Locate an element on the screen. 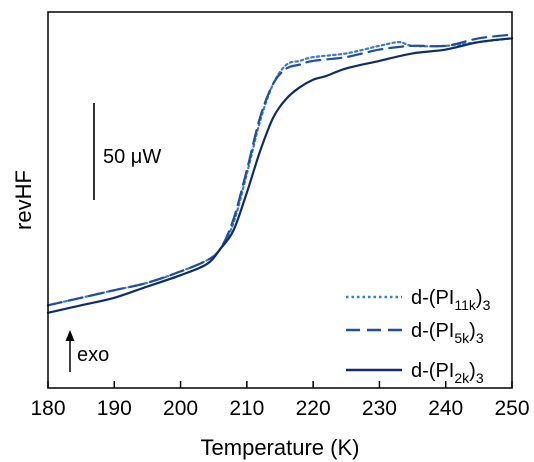 The image size is (534, 462). legend-label-0: d-(PI11k)3 is located at coordinates (451, 300).